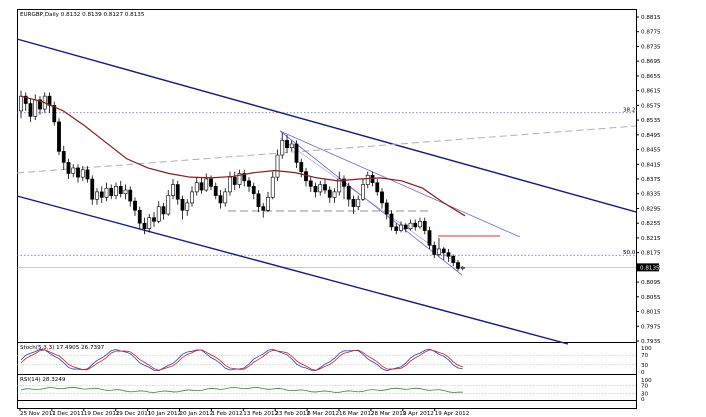 The width and height of the screenshot is (706, 417). I want to click on date-tick-label: 23 Feb 2012, so click(292, 414).